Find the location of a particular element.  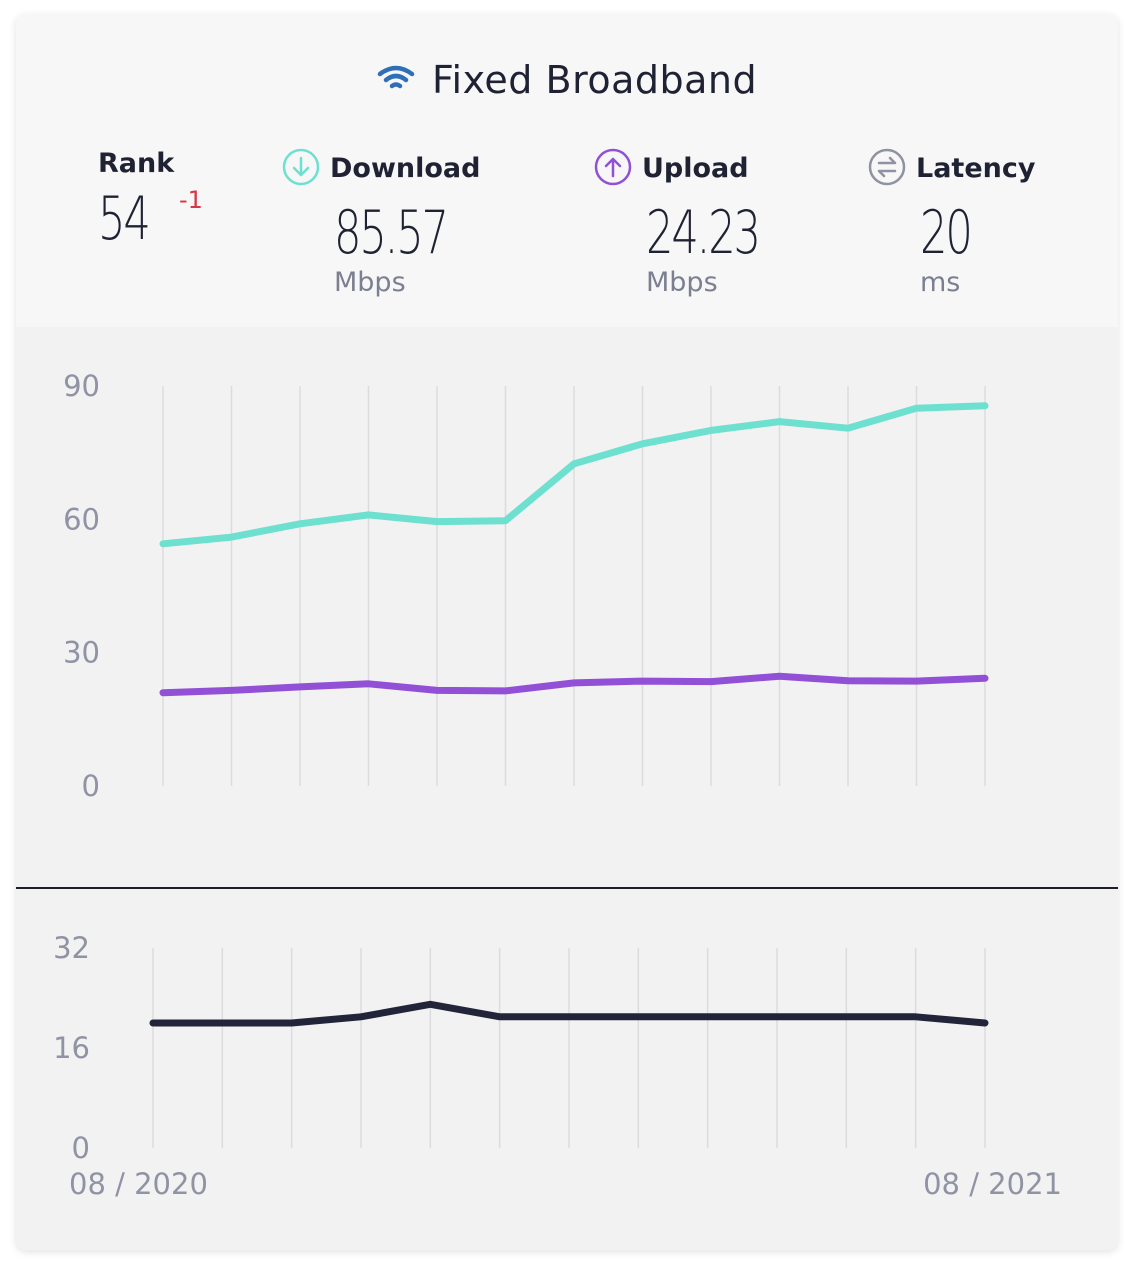

rank-value: 54 is located at coordinates (124, 219).